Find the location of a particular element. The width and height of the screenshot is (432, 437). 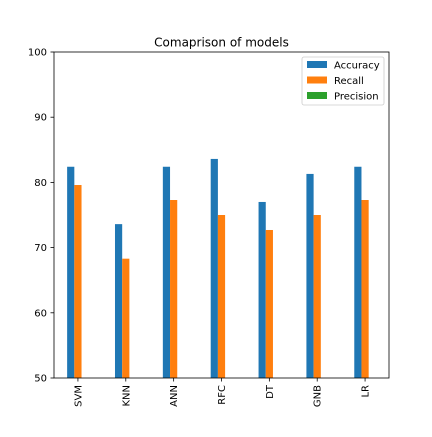

y-tick-label: 80 is located at coordinates (40, 183).